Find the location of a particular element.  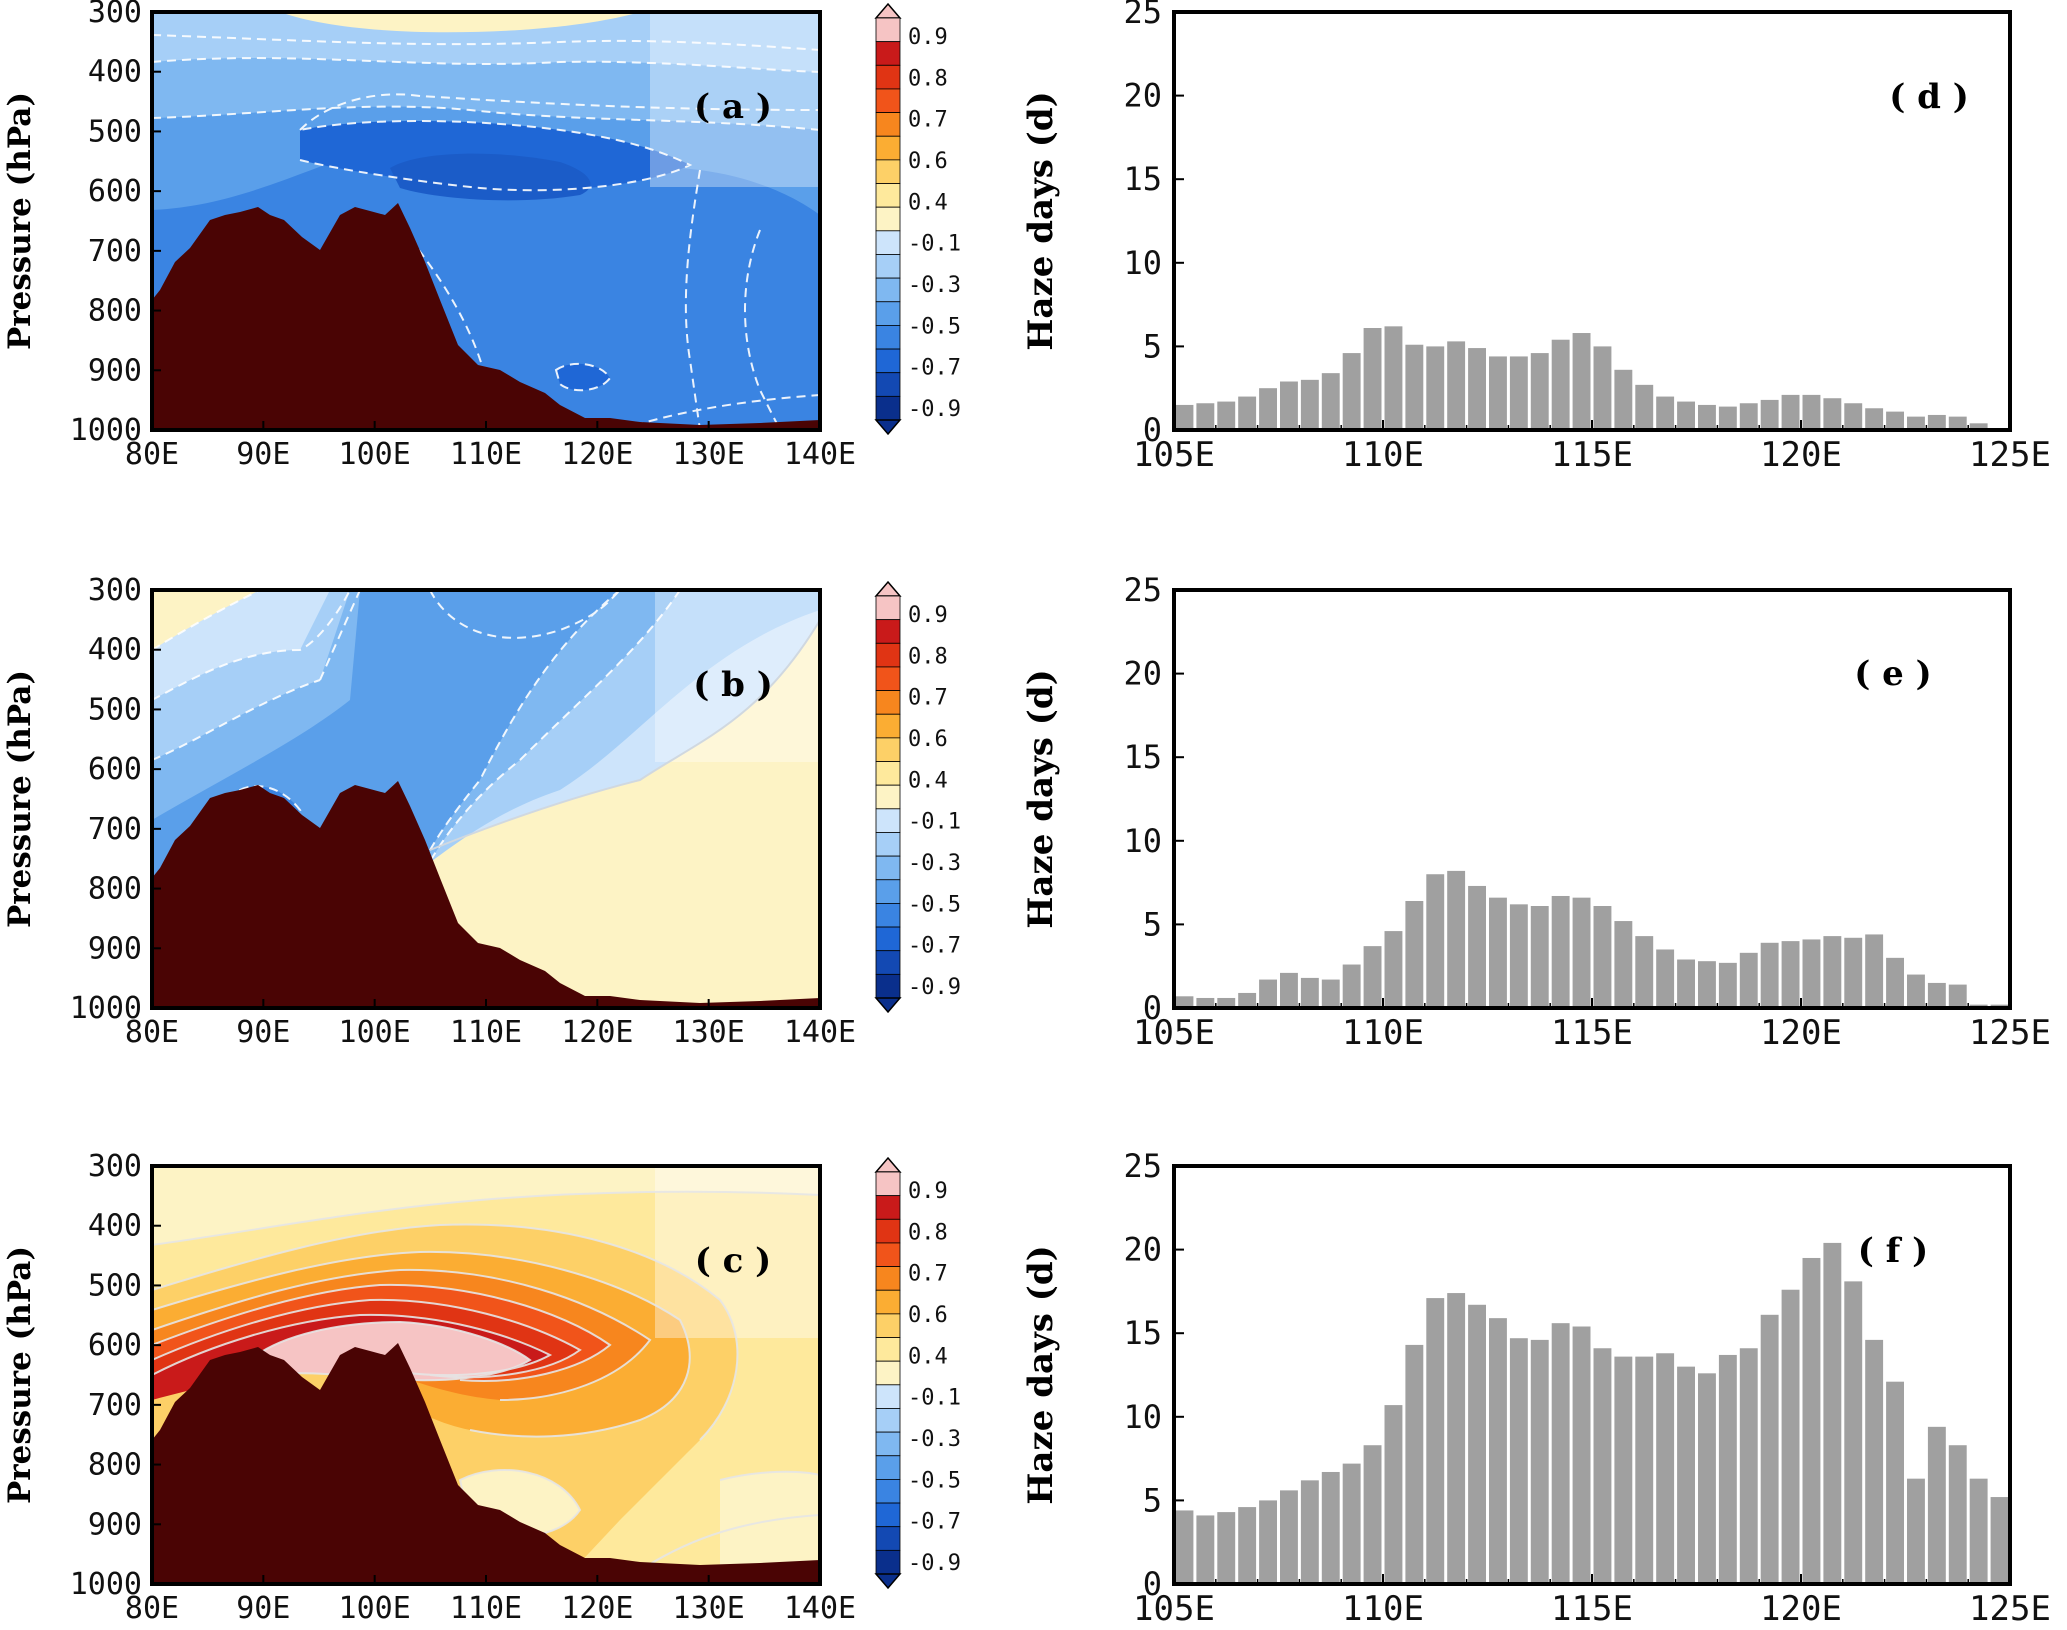

terrain-a is located at coordinates (486, 316).